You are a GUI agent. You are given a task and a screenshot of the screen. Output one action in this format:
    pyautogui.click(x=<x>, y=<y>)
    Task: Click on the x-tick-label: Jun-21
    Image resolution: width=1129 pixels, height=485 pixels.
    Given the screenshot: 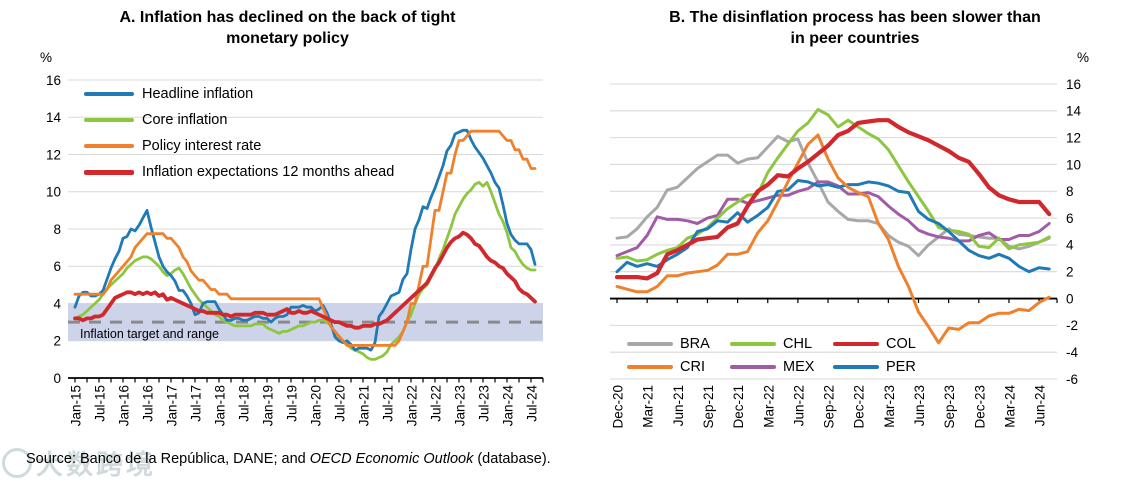 What is the action you would take?
    pyautogui.click(x=678, y=405)
    